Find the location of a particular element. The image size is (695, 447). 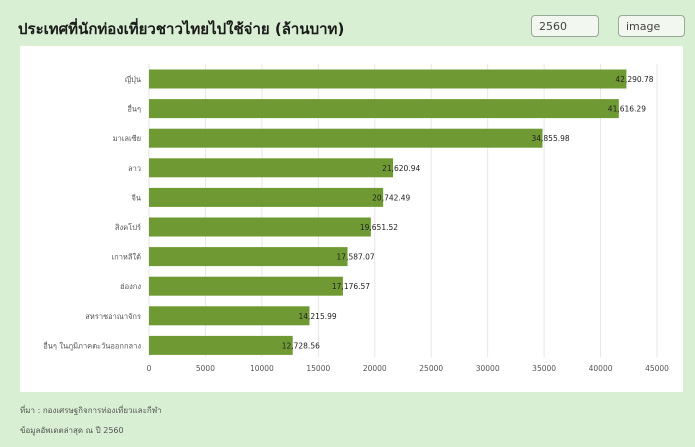

x-tick-label: 45000 is located at coordinates (657, 368).